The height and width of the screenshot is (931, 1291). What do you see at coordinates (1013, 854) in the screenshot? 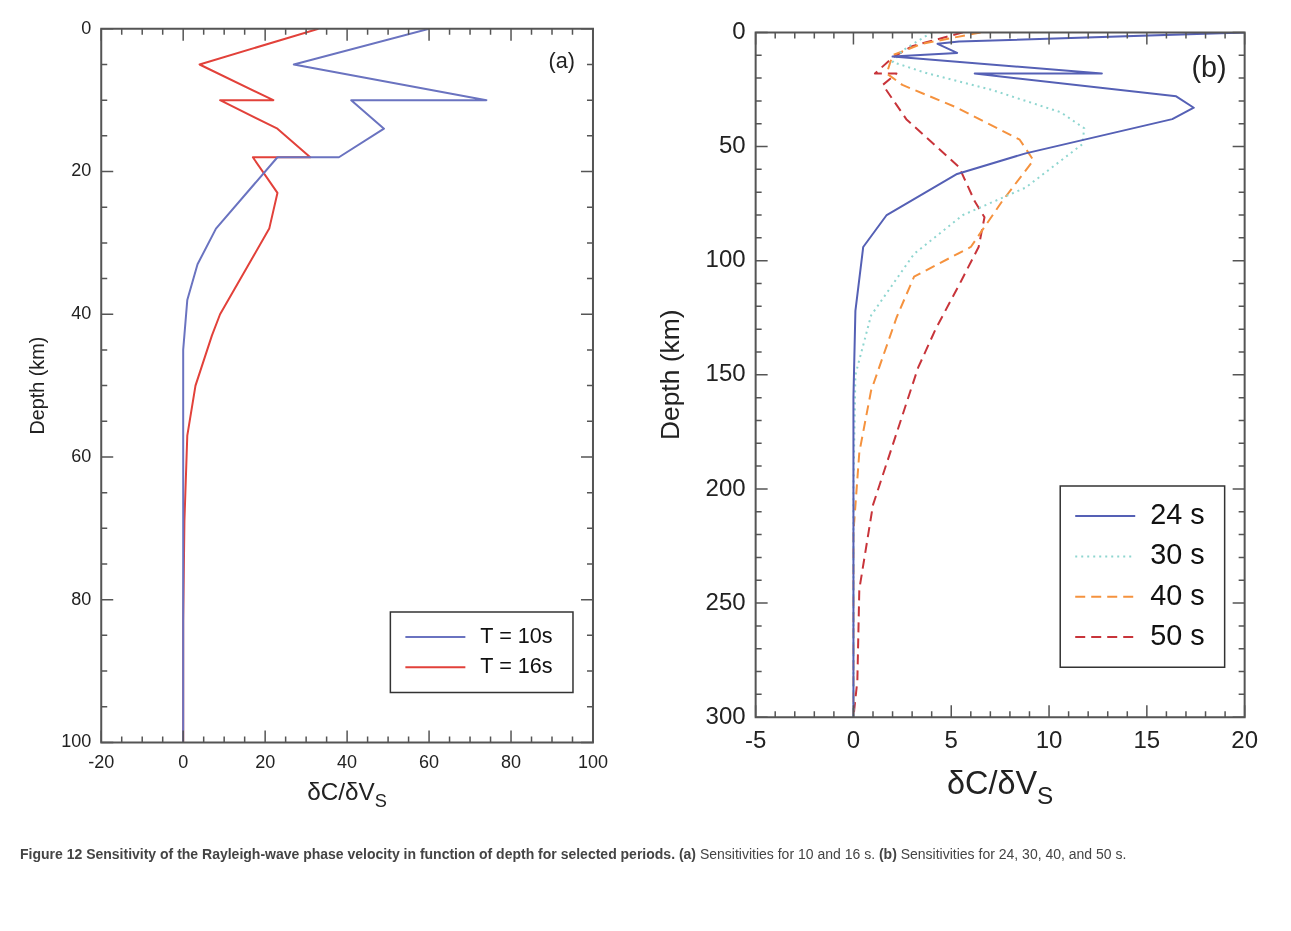
I see `text: Sensitivities for 24, 30, 40, and 50 s.` at bounding box center [1013, 854].